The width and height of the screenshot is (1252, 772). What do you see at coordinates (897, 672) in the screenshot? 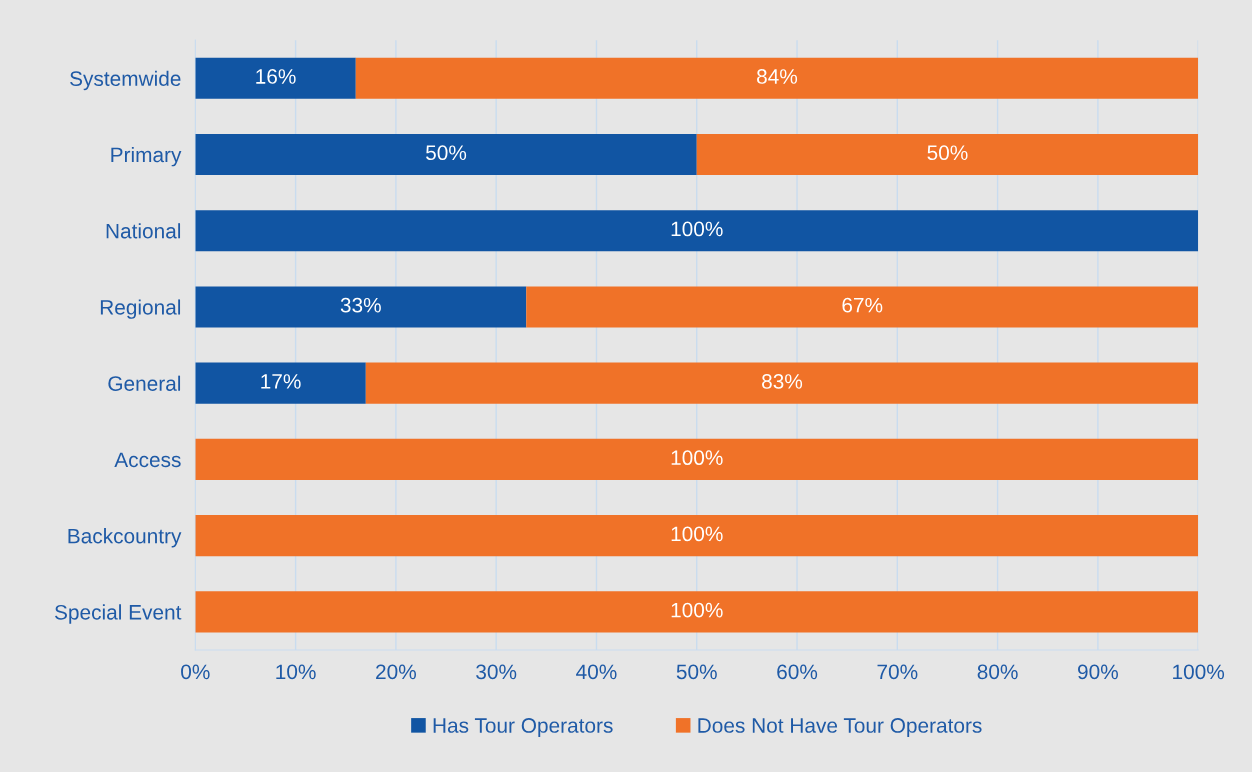
I see `x-tick-label: 70%` at bounding box center [897, 672].